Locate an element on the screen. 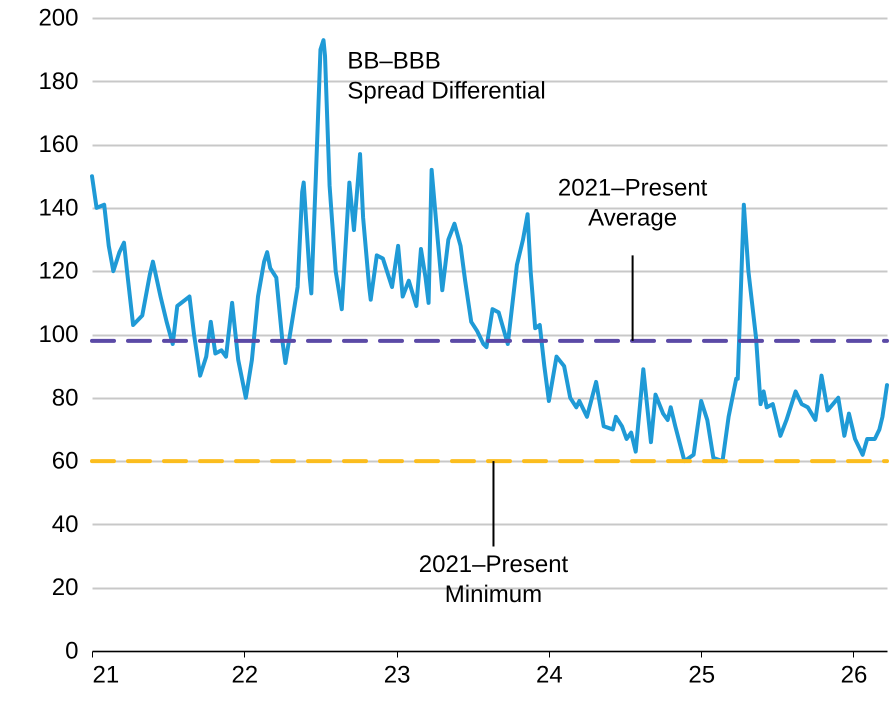 The width and height of the screenshot is (893, 704). x-tick-label: 24 is located at coordinates (549, 675).